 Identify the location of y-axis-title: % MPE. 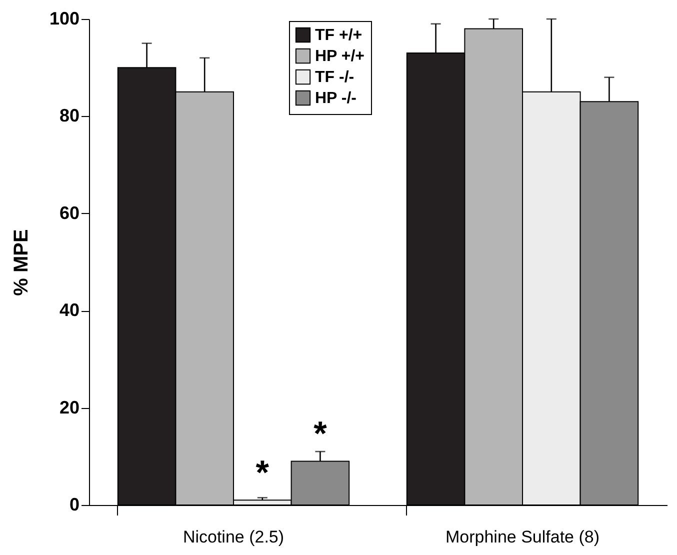
(21, 262).